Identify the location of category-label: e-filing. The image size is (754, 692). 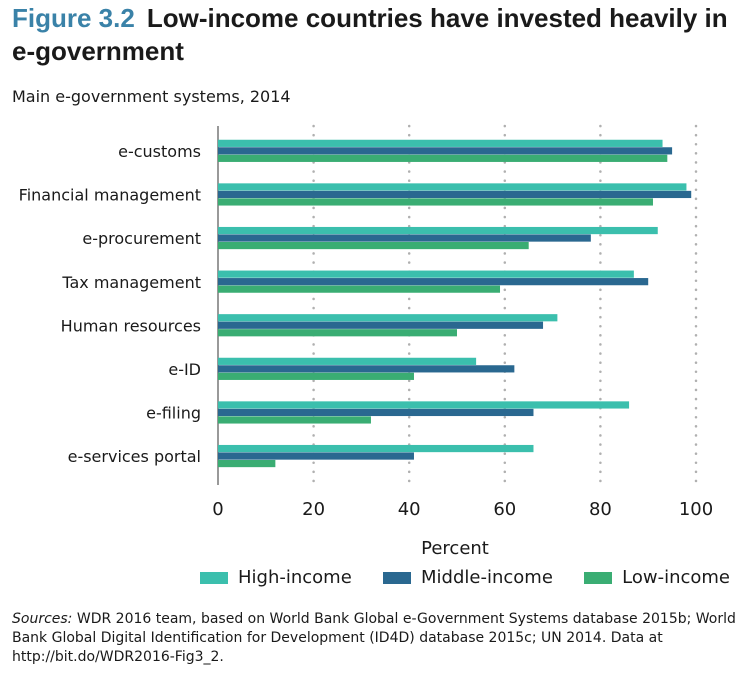
(173, 413).